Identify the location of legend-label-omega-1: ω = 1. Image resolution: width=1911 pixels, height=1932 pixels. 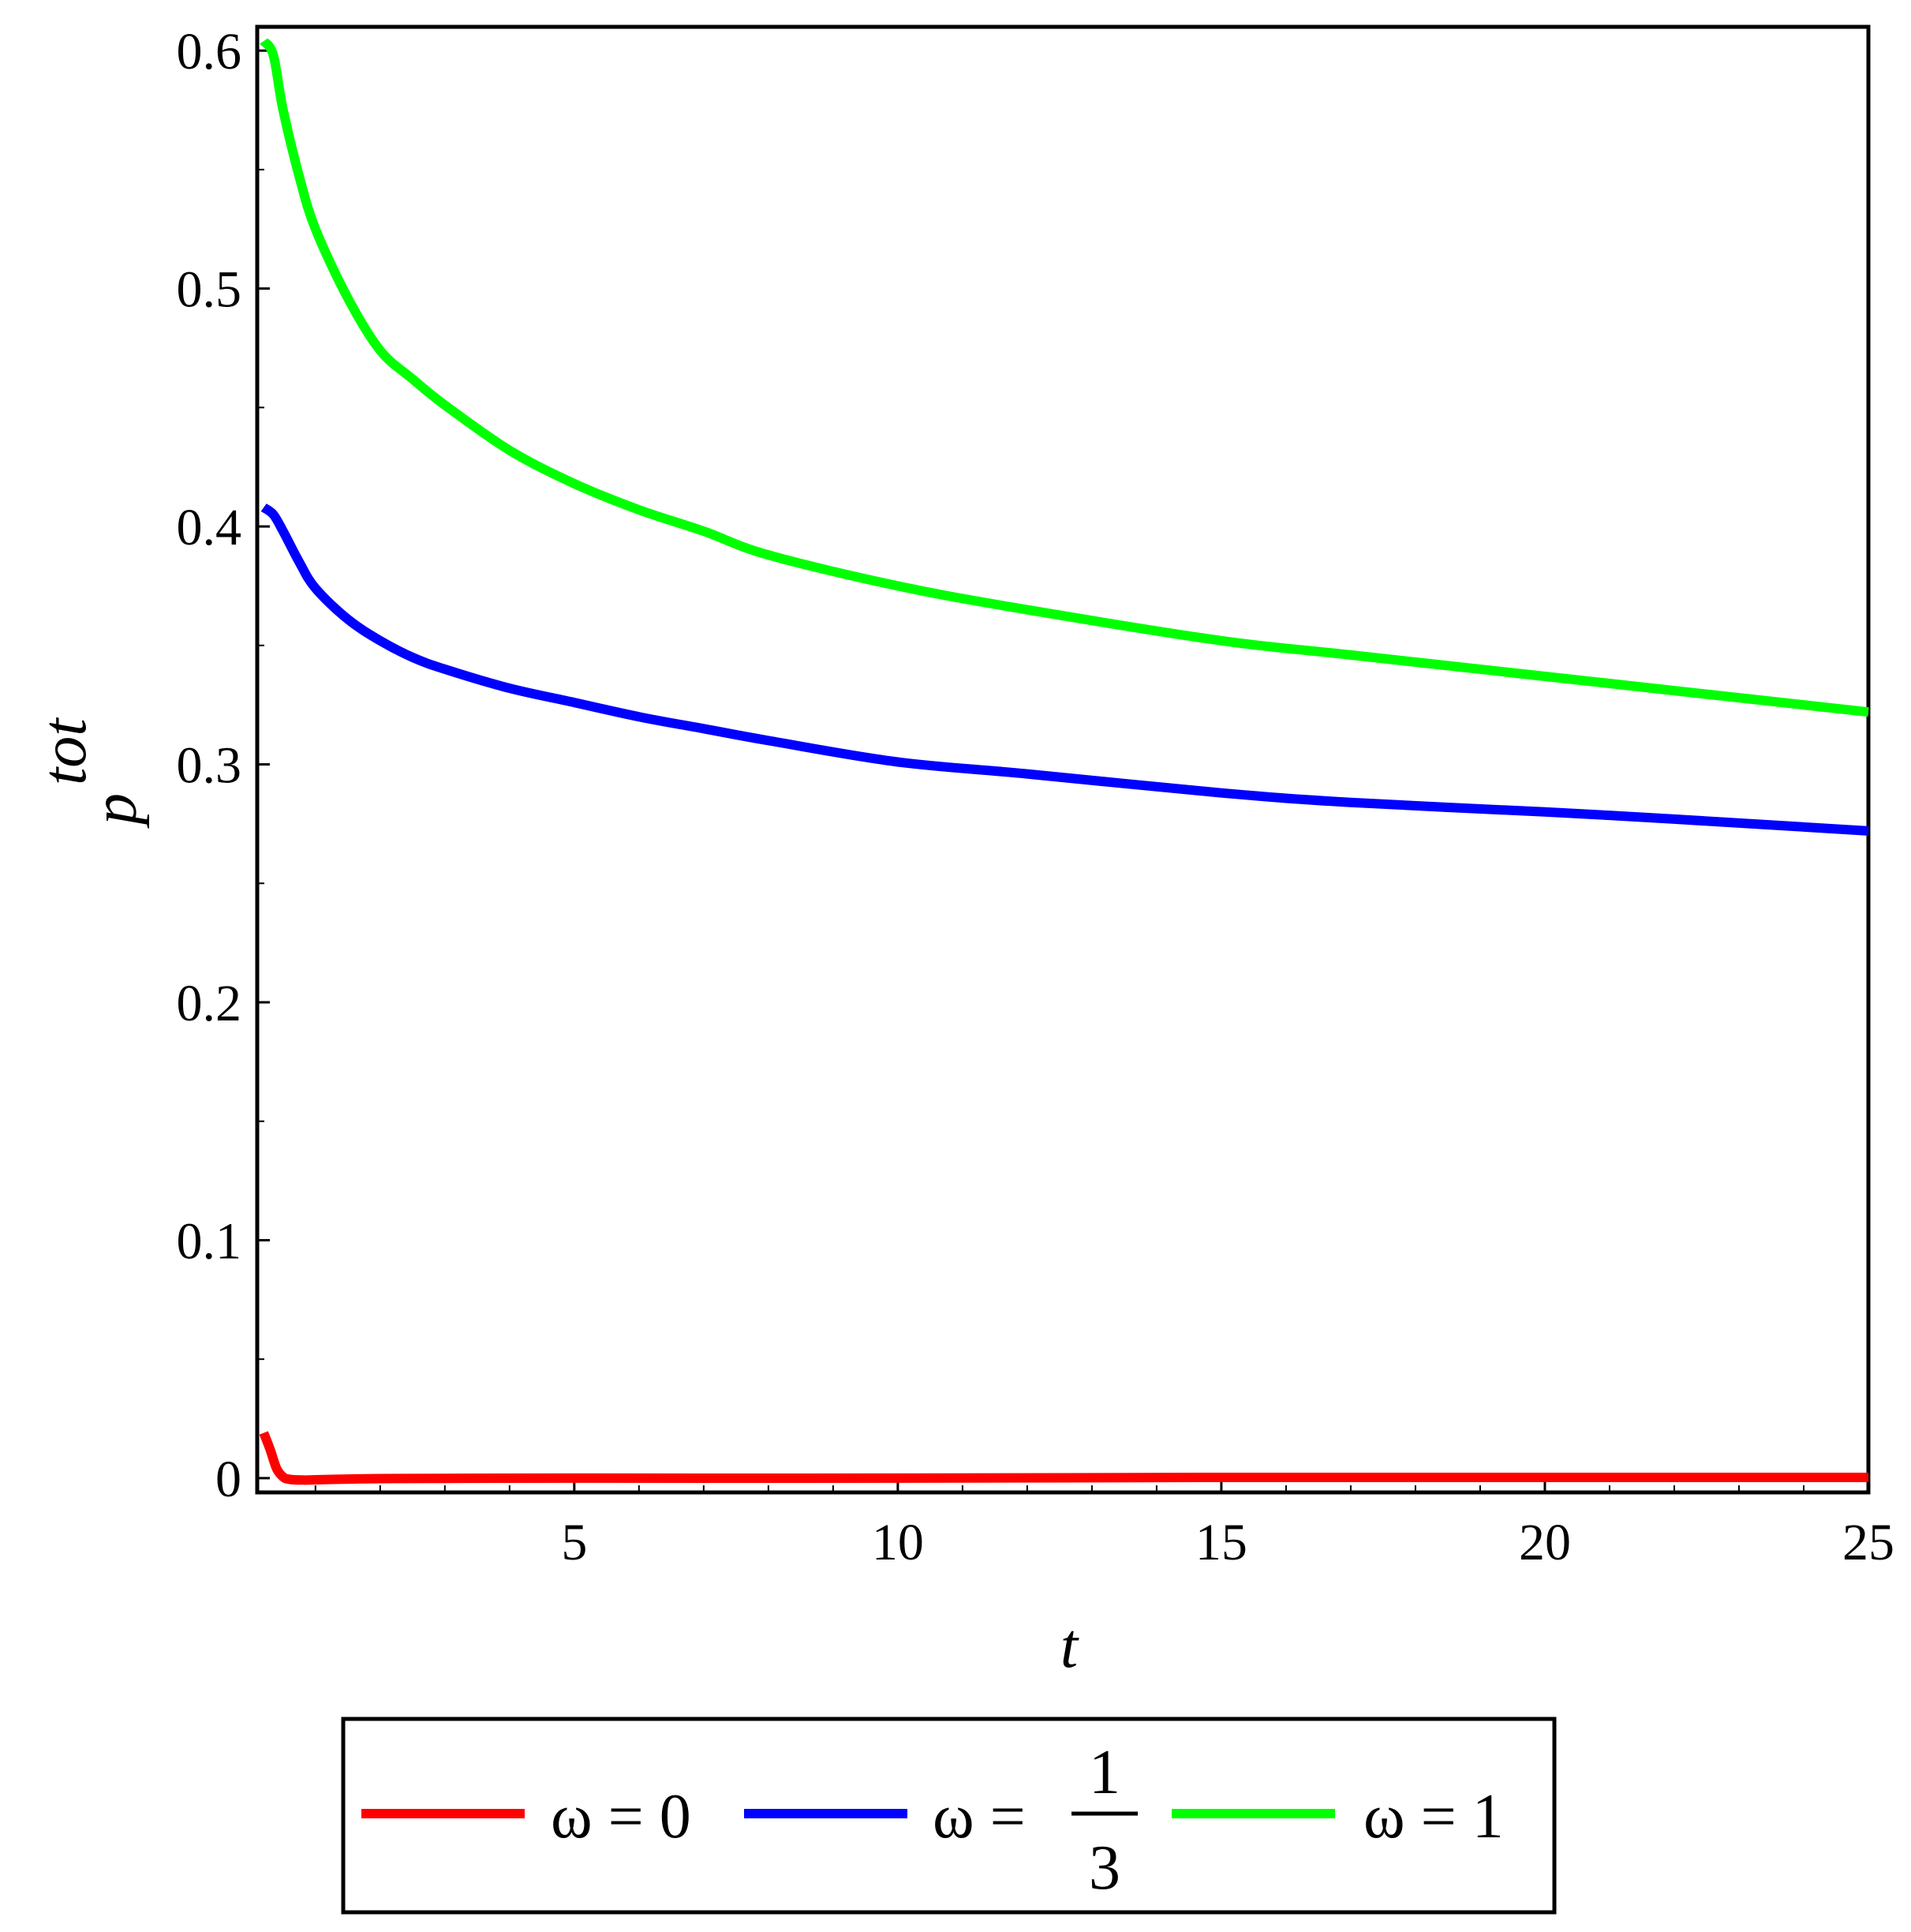
(1433, 1817).